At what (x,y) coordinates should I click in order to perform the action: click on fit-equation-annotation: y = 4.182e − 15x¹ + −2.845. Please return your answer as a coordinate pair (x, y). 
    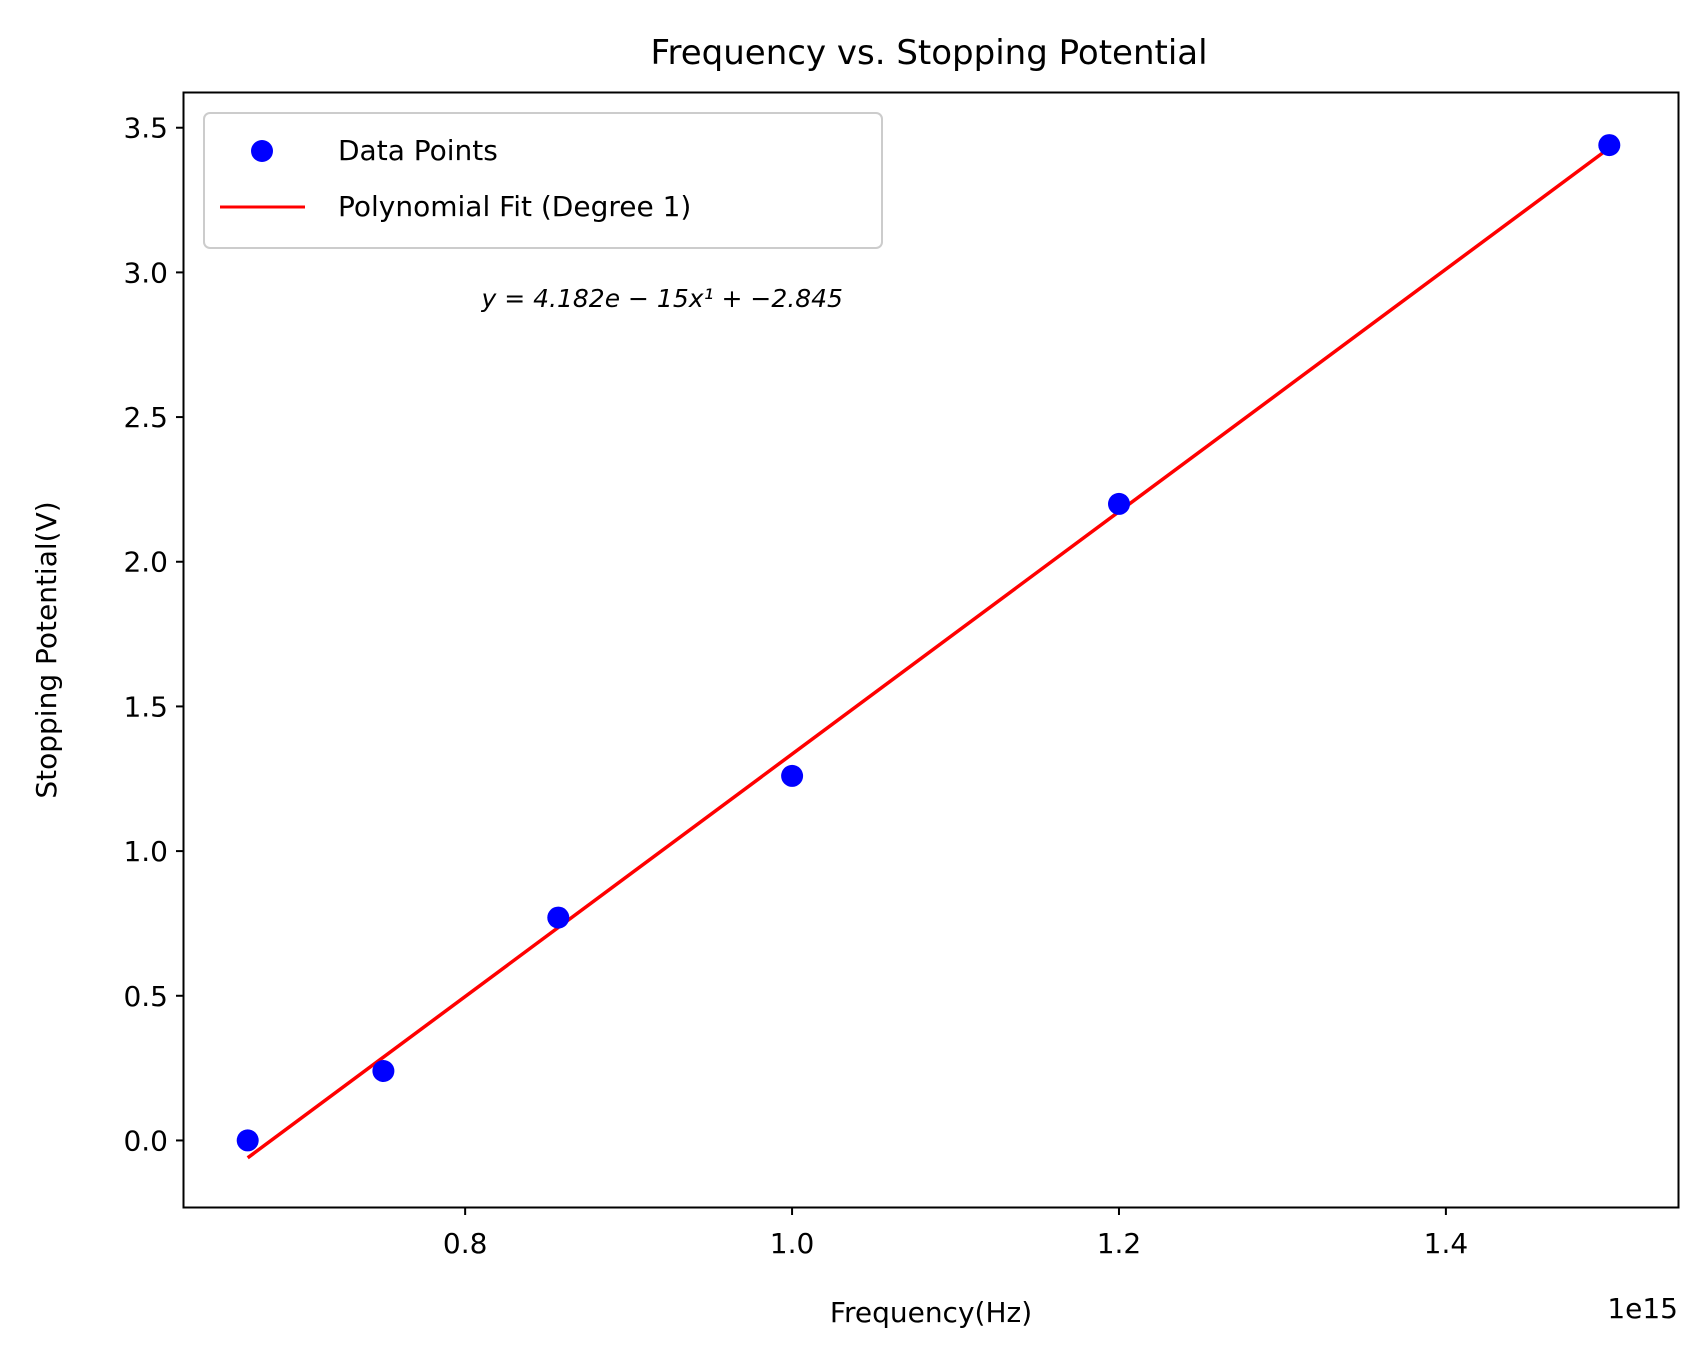
    Looking at the image, I should click on (662, 298).